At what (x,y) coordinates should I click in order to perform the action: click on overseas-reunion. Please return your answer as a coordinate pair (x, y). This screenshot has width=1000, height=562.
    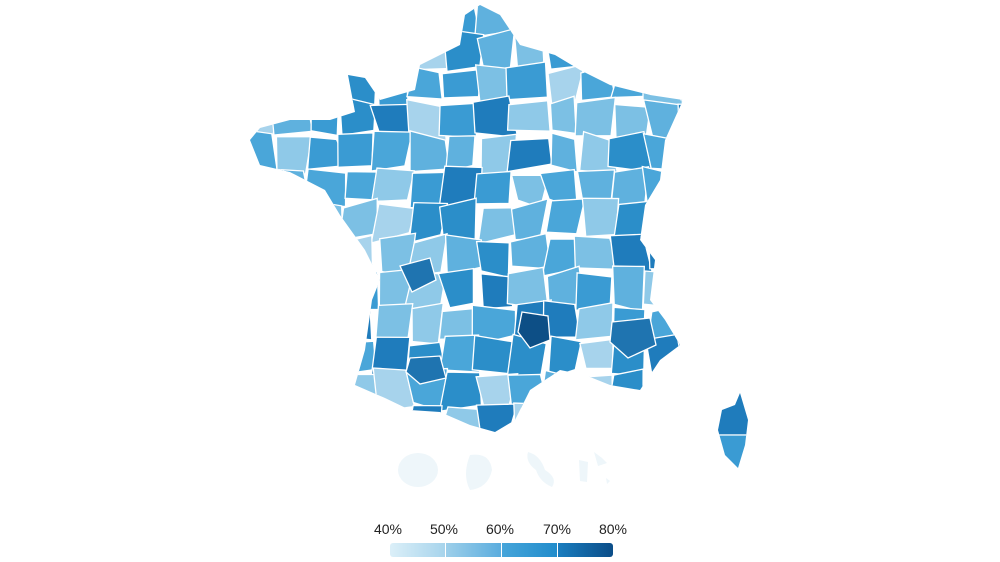
    Looking at the image, I should click on (418, 470).